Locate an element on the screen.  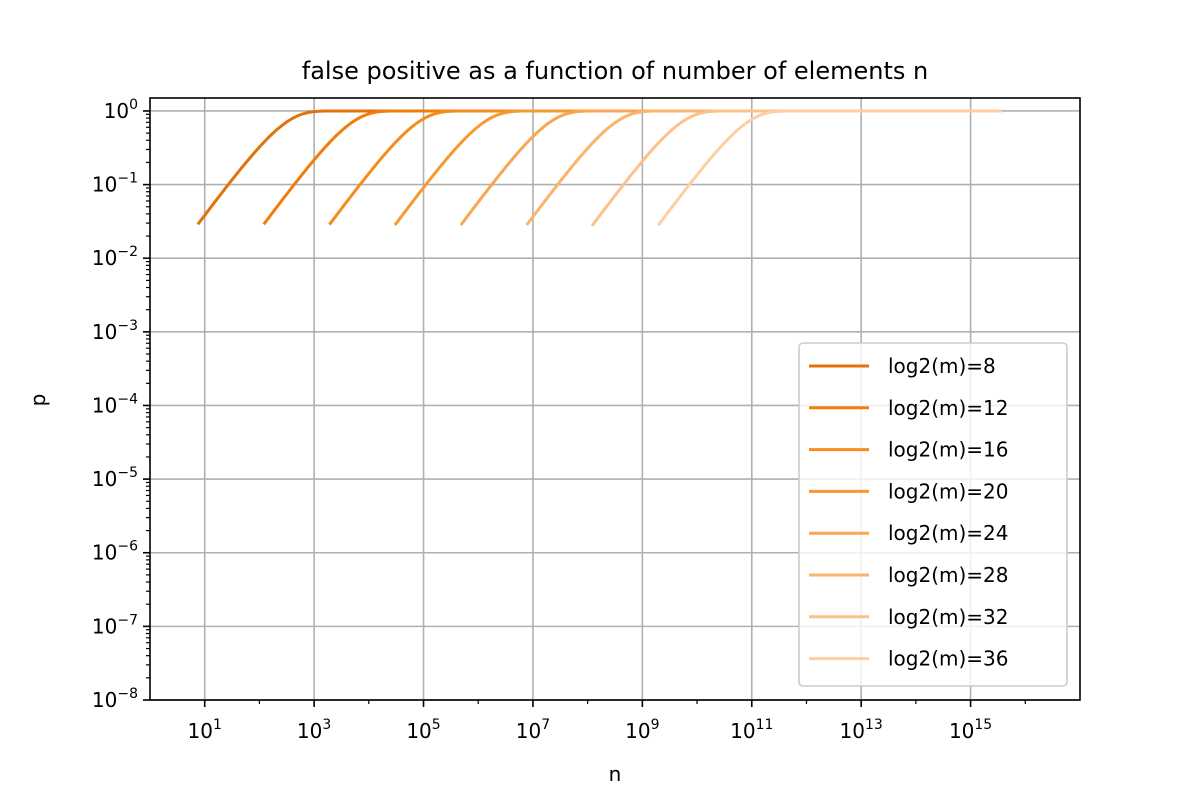
x-tick-label: 10³ is located at coordinates (314, 730).